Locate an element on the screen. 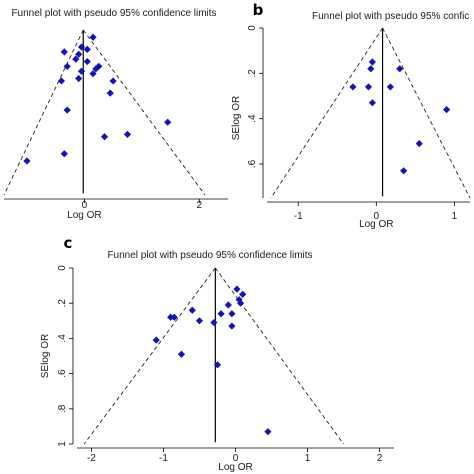 The width and height of the screenshot is (474, 474). chart-title: Funnel plot with pseudo 95% confic is located at coordinates (390, 16).